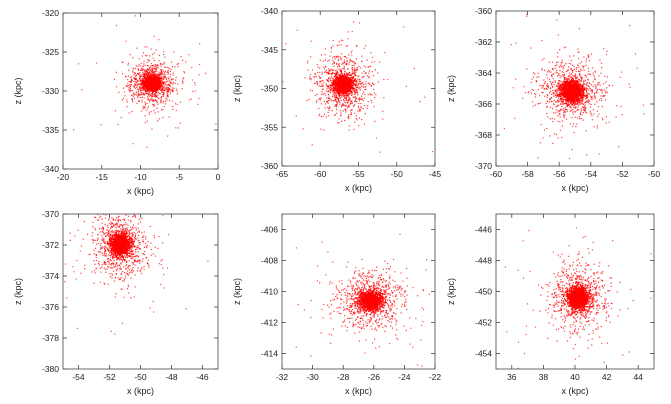 This screenshot has width=671, height=404. What do you see at coordinates (282, 174) in the screenshot?
I see `x-tick-label: -65` at bounding box center [282, 174].